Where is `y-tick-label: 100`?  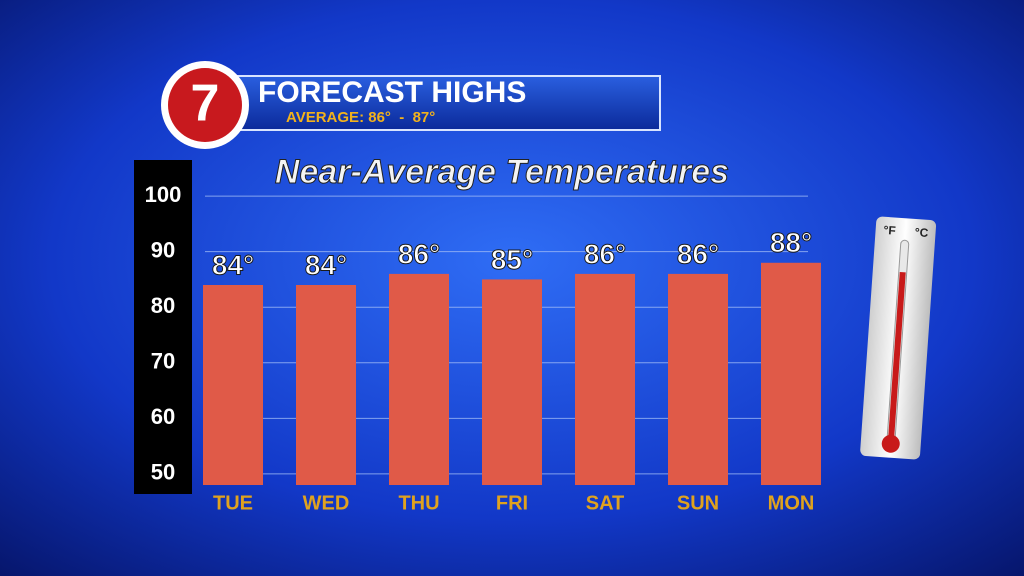
y-tick-label: 100 is located at coordinates (163, 194).